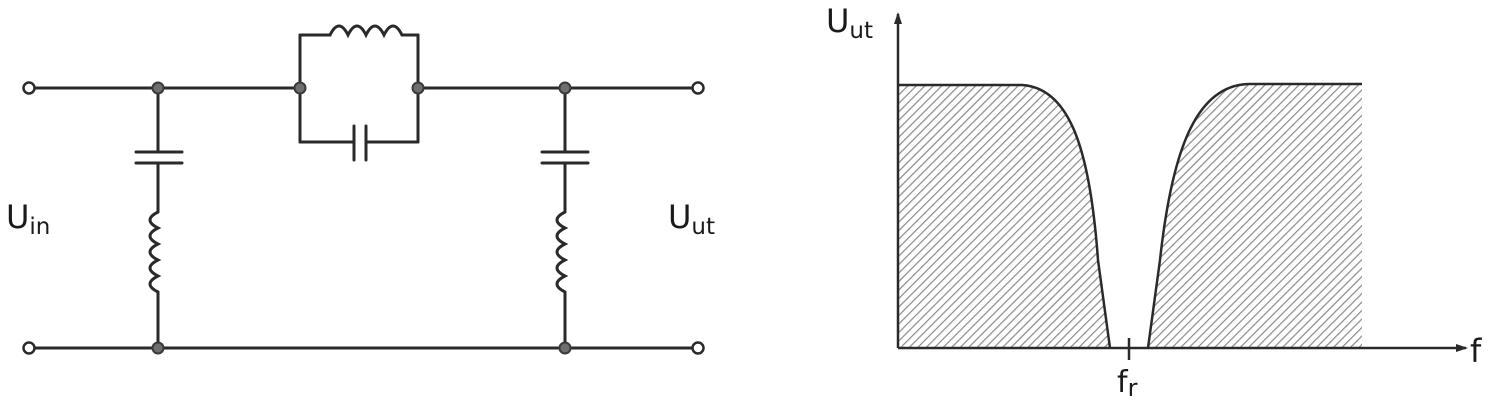 The image size is (1496, 406). I want to click on left-shunt-lc, so click(159, 218).